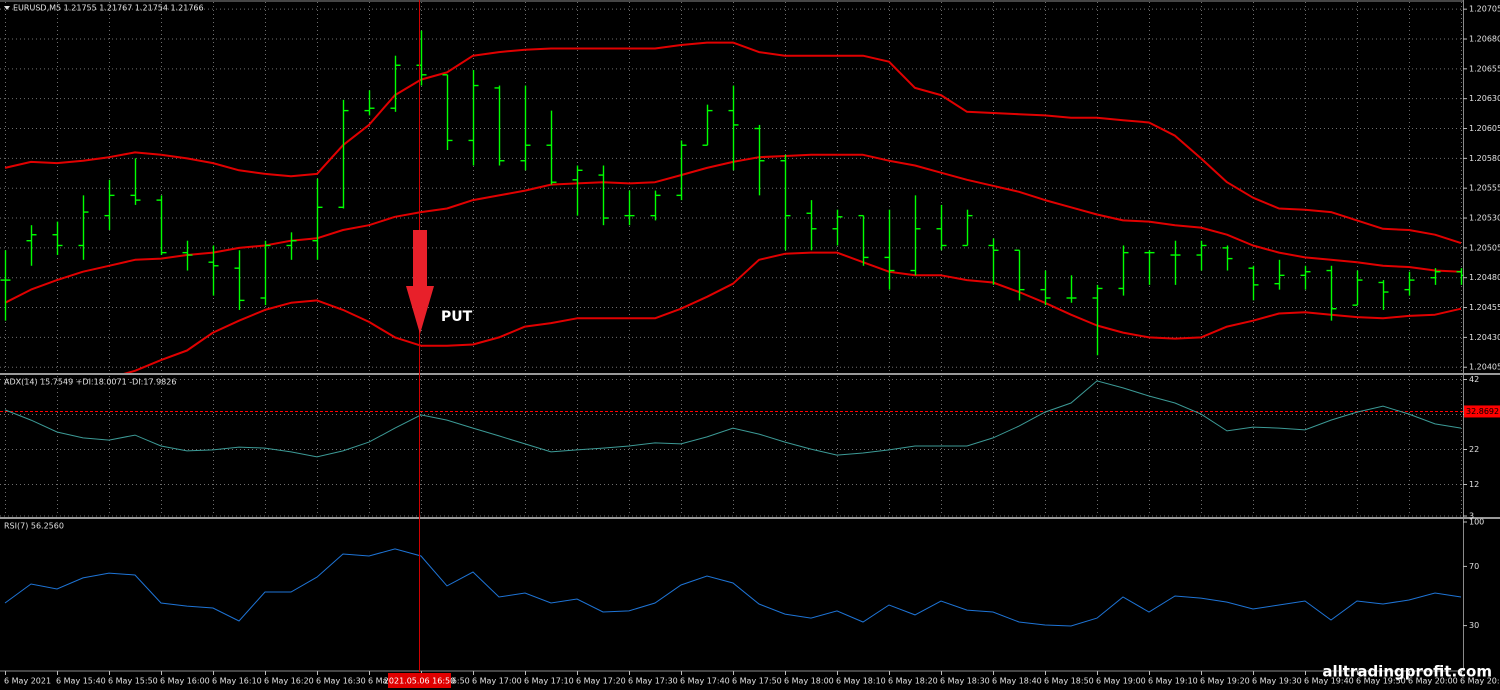 The height and width of the screenshot is (690, 1500). I want to click on cursor-time-box, so click(419, 680).